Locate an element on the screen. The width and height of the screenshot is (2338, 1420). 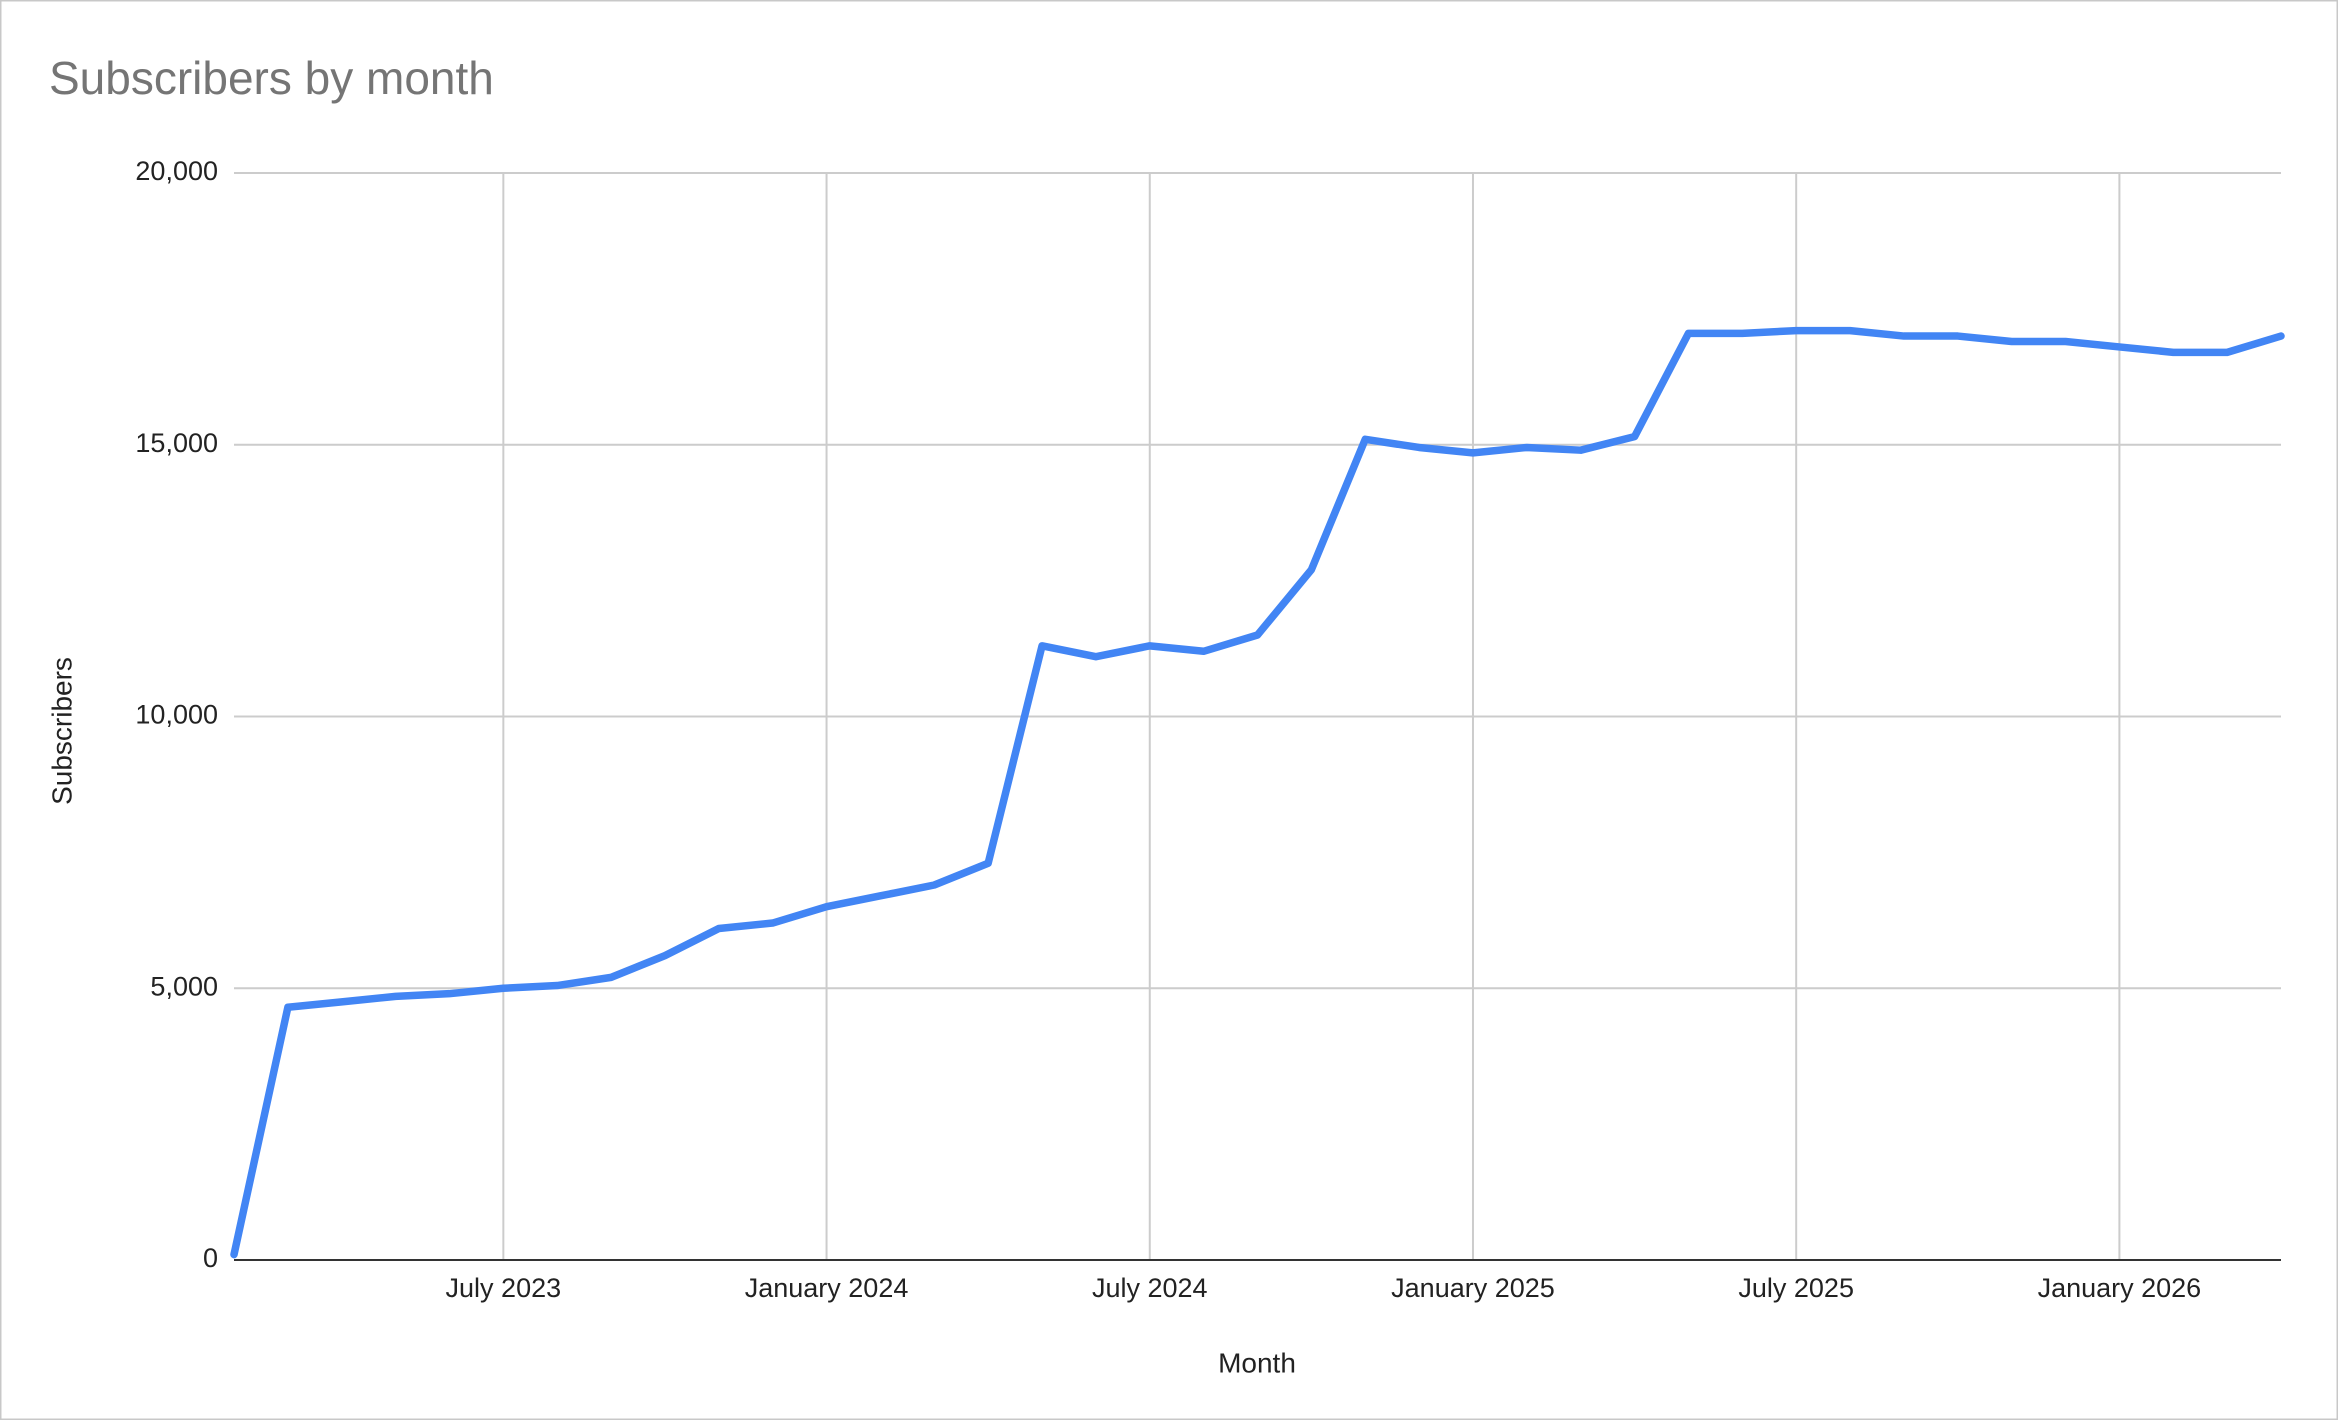
x-tick-label: July 2023 is located at coordinates (504, 1288).